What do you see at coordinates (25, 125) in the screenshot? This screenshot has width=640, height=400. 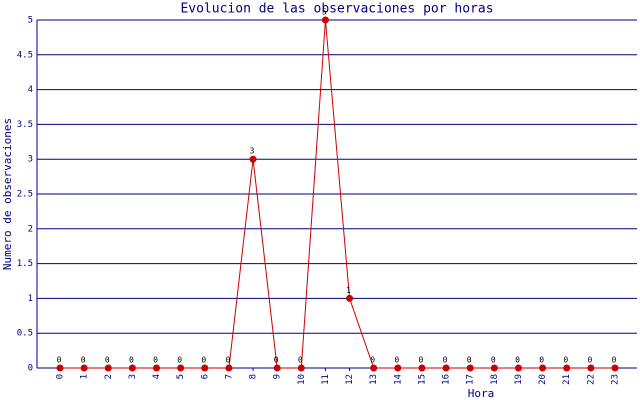 I see `y-tick-label: 3.5` at bounding box center [25, 125].